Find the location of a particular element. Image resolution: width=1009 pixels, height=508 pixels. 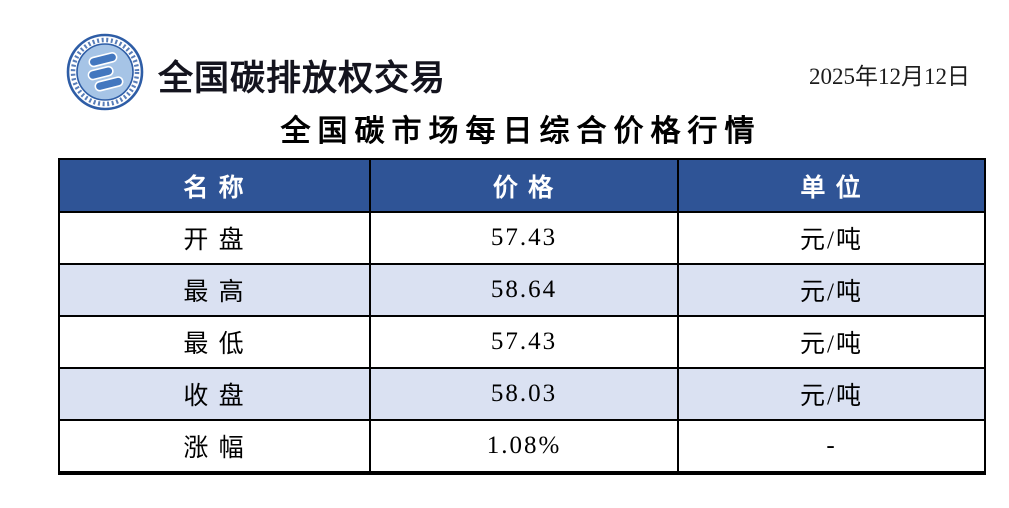

carbon-exchange-seal-icon is located at coordinates (105, 72).